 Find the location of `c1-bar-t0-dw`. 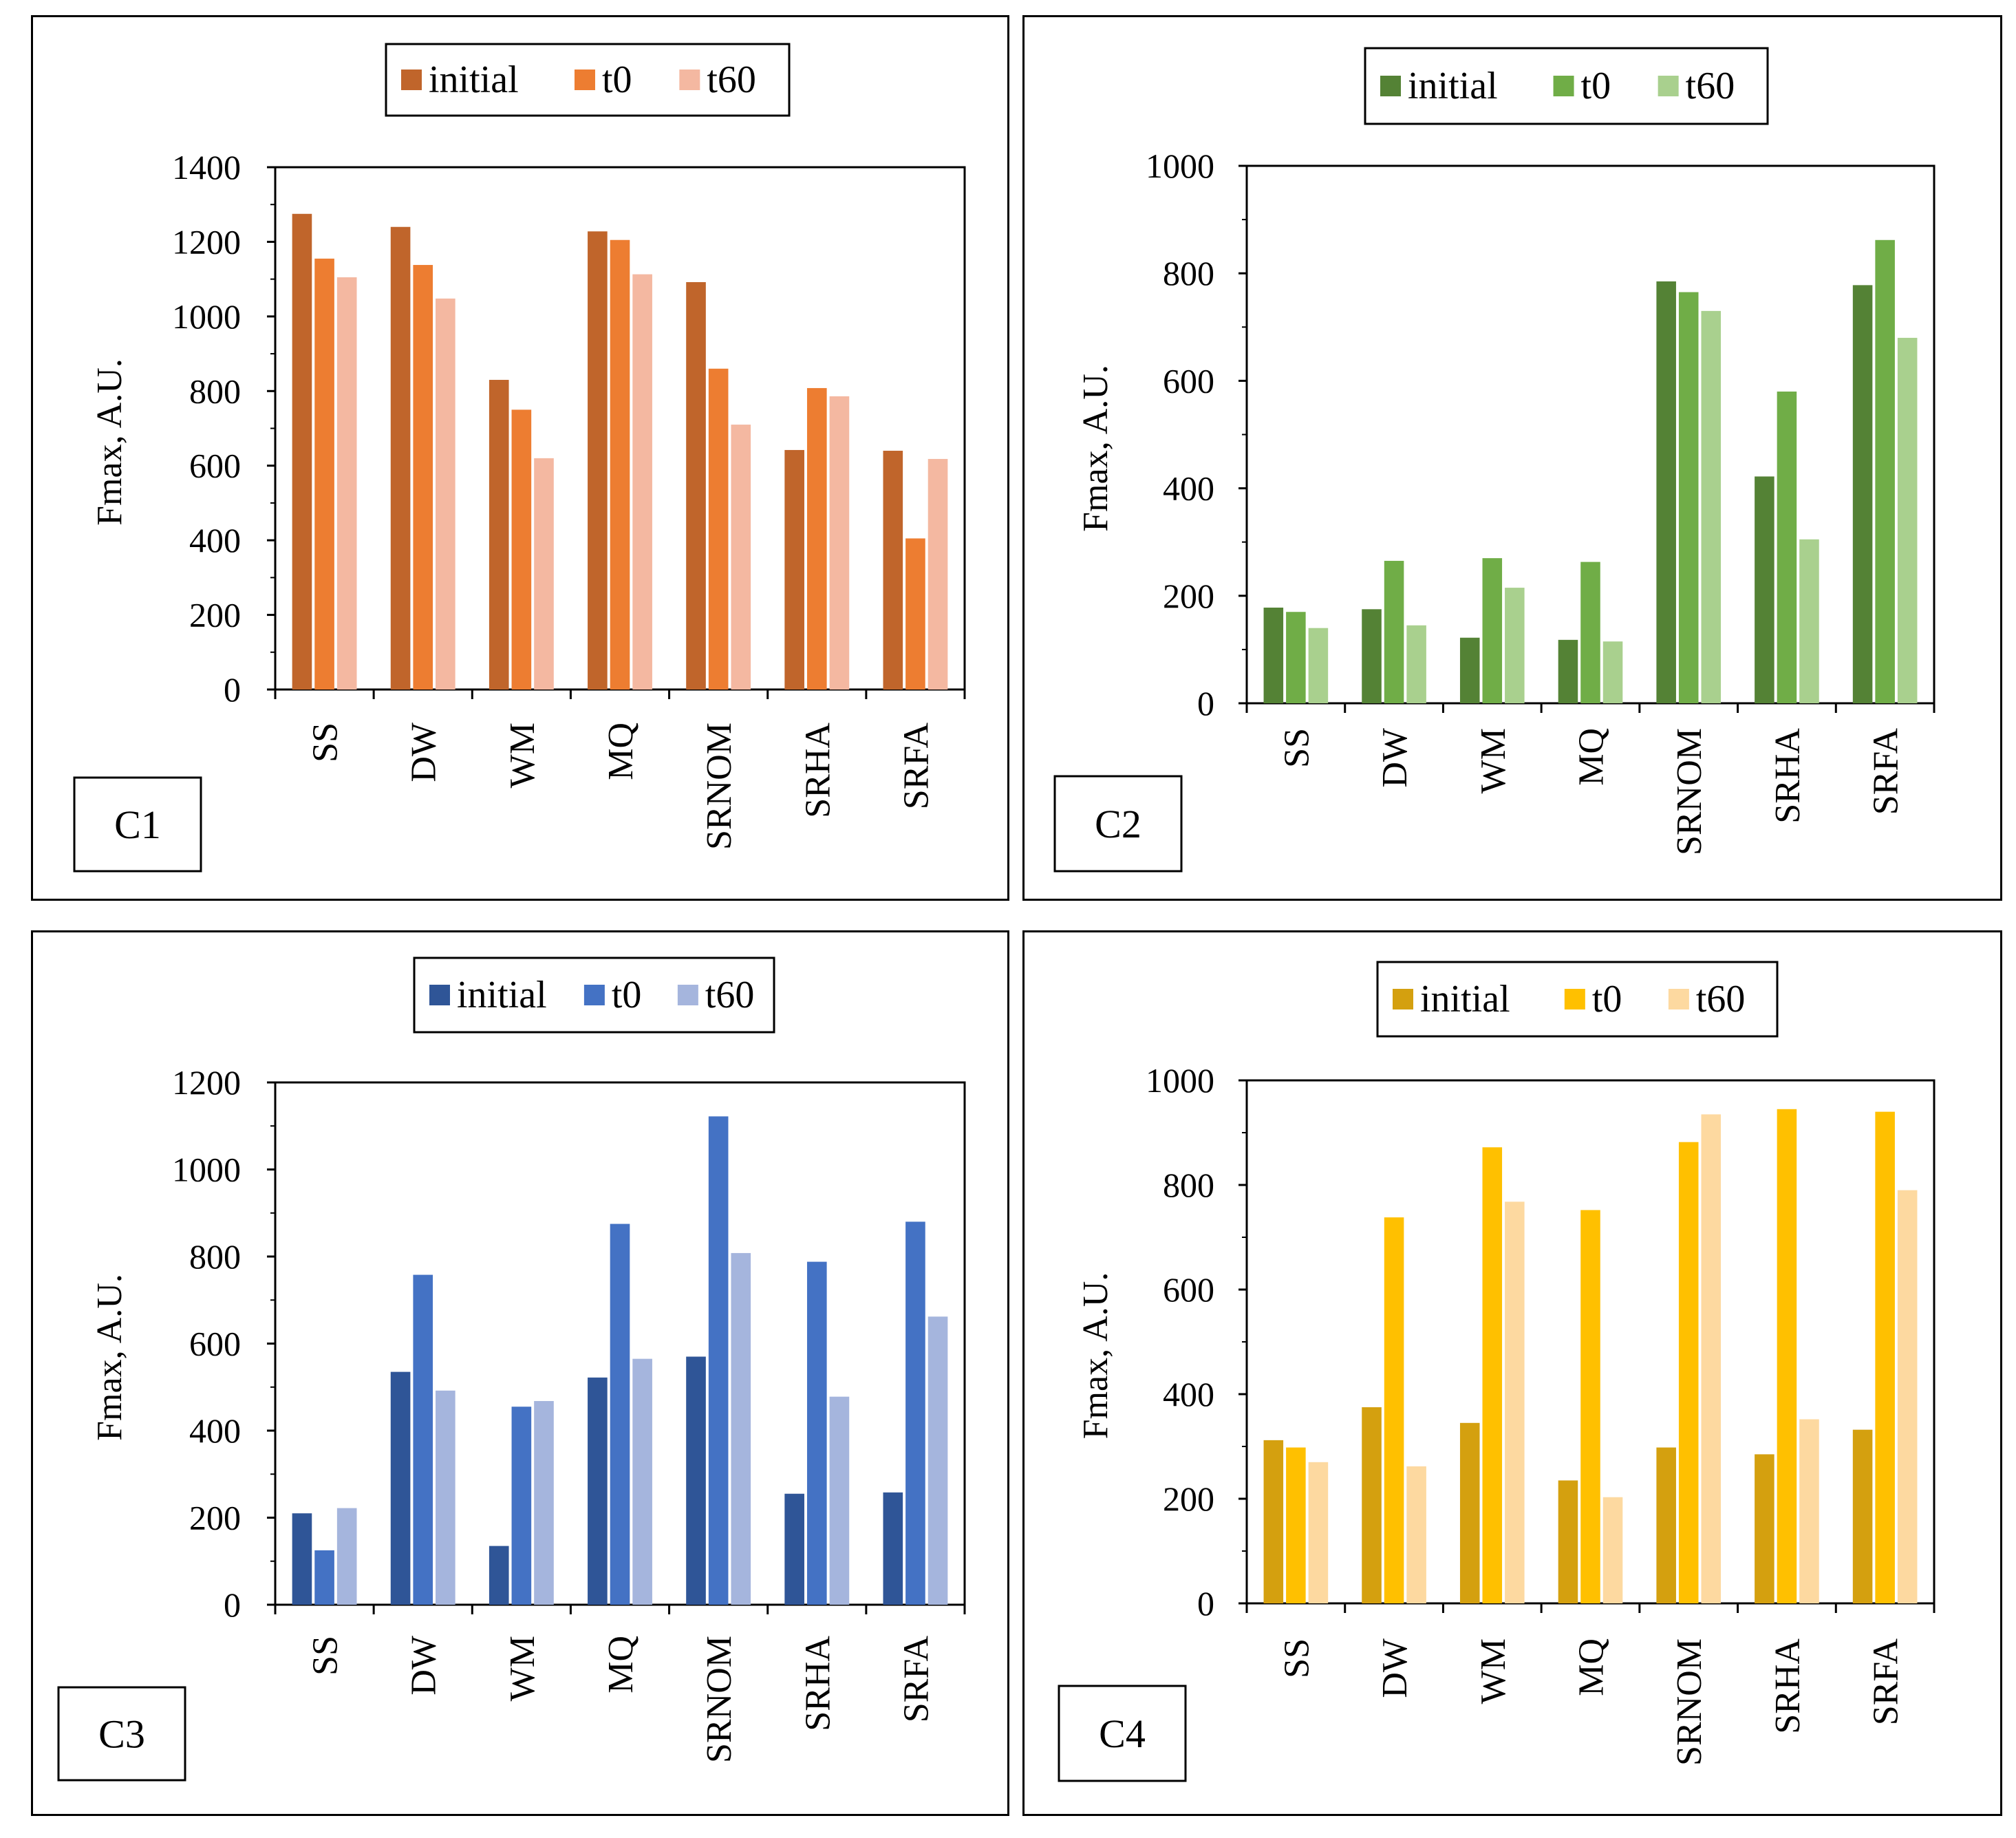

c1-bar-t0-dw is located at coordinates (423, 477).